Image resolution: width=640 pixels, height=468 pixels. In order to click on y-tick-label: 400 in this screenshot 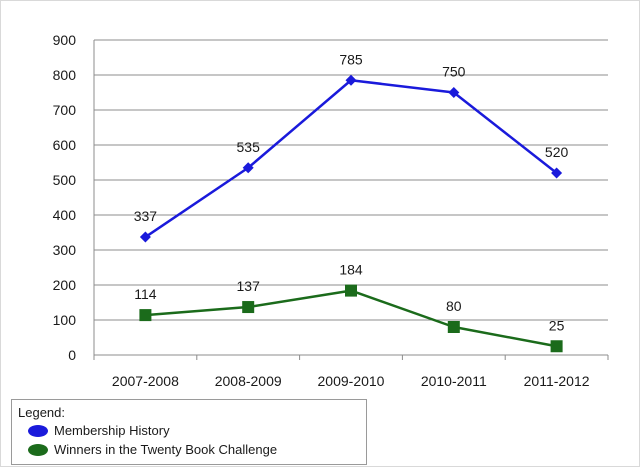, I will do `click(65, 215)`.